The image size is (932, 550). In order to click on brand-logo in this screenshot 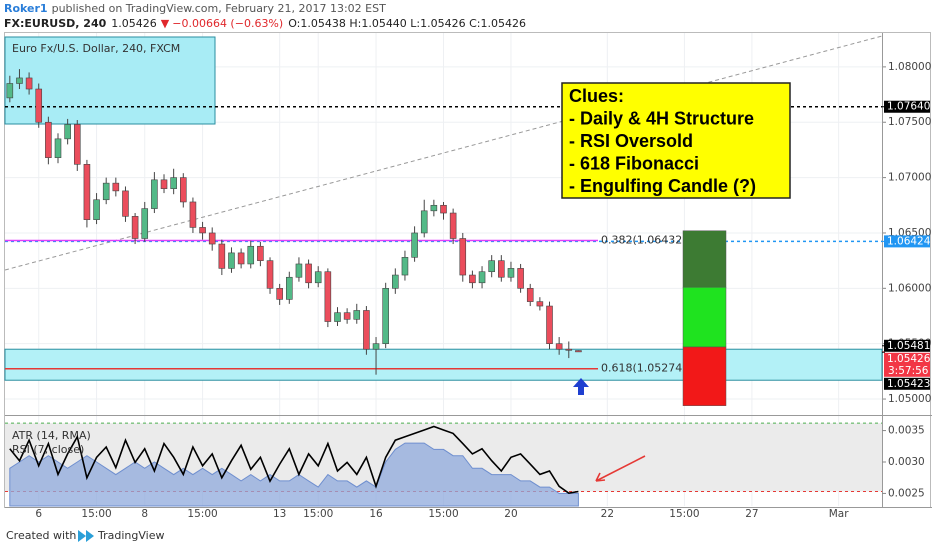, I will do `click(86, 536)`.